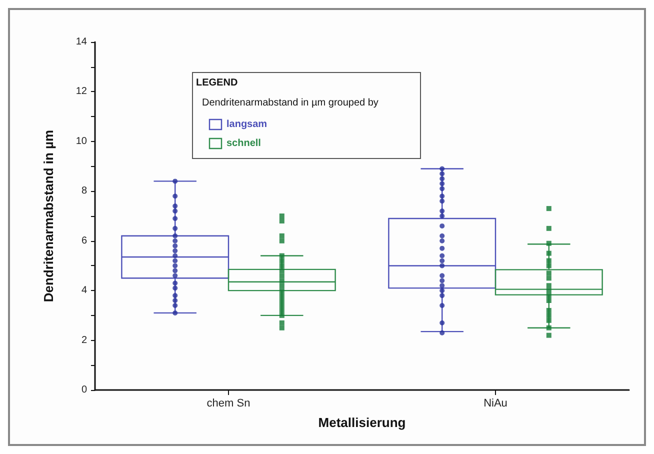 The height and width of the screenshot is (454, 654). I want to click on x-tick-label: chem Sn, so click(228, 404).